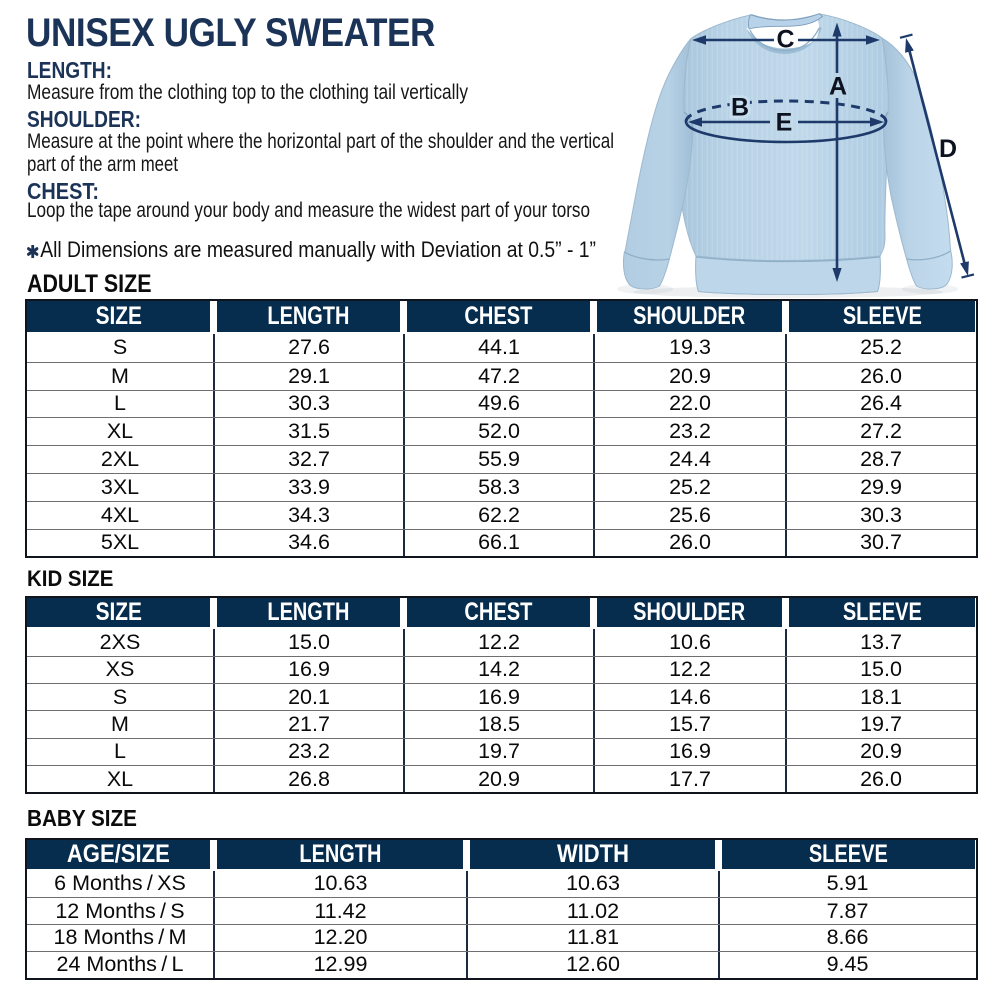 This screenshot has height=1000, width=1000. I want to click on svg-text: C, so click(785, 40).